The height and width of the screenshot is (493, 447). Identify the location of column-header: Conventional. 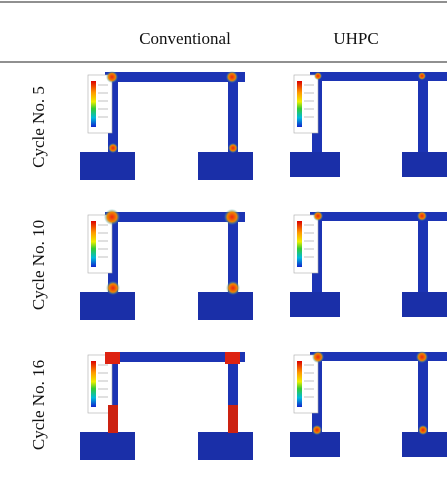
(185, 38).